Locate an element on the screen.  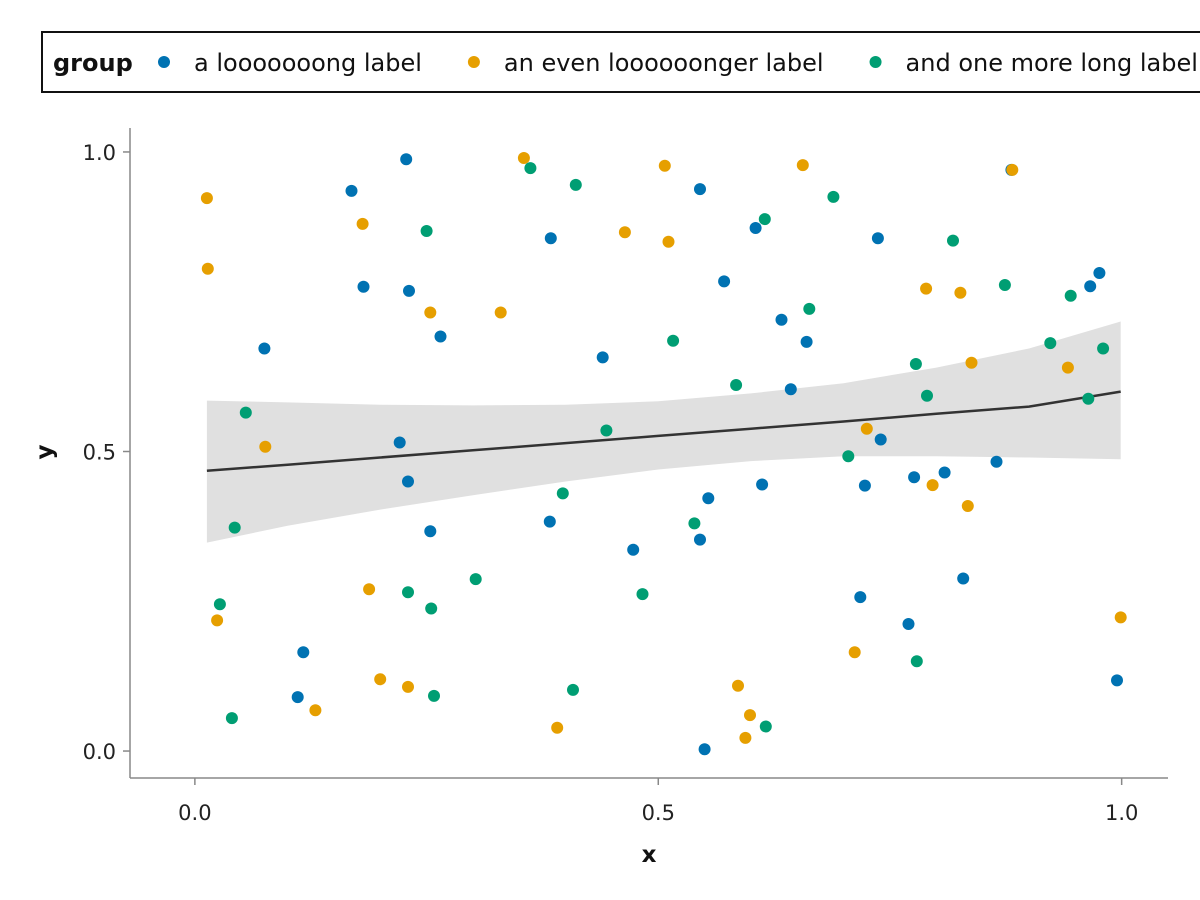
x-tick-label: 1.0 is located at coordinates (1121, 813).